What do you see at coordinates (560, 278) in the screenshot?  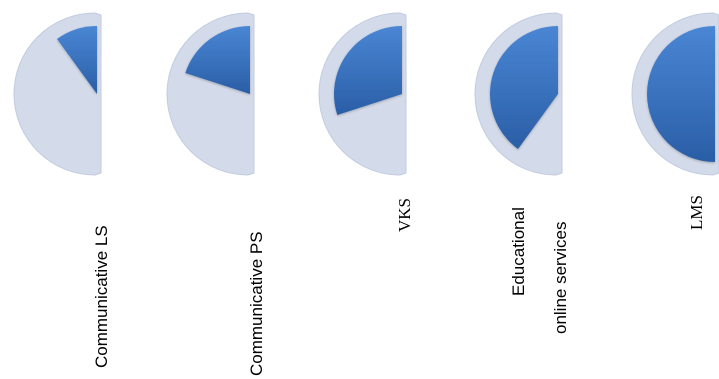 I see `category-label-4-line-2: online services` at bounding box center [560, 278].